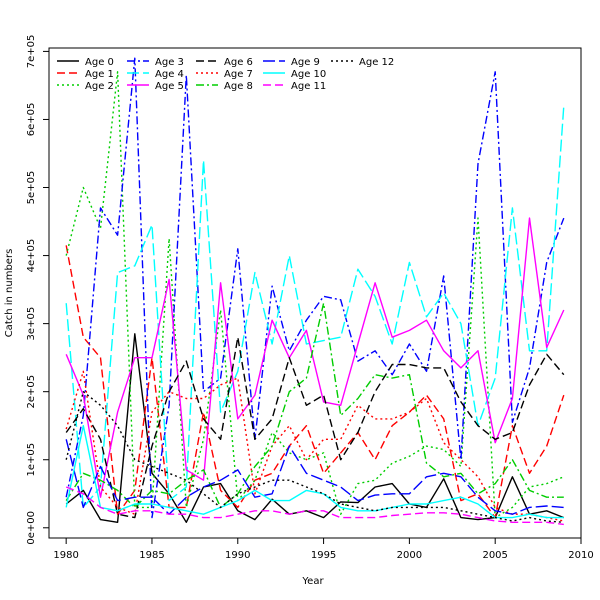 Image resolution: width=600 pixels, height=600 pixels. I want to click on x-tick-label: 1980, so click(65, 555).